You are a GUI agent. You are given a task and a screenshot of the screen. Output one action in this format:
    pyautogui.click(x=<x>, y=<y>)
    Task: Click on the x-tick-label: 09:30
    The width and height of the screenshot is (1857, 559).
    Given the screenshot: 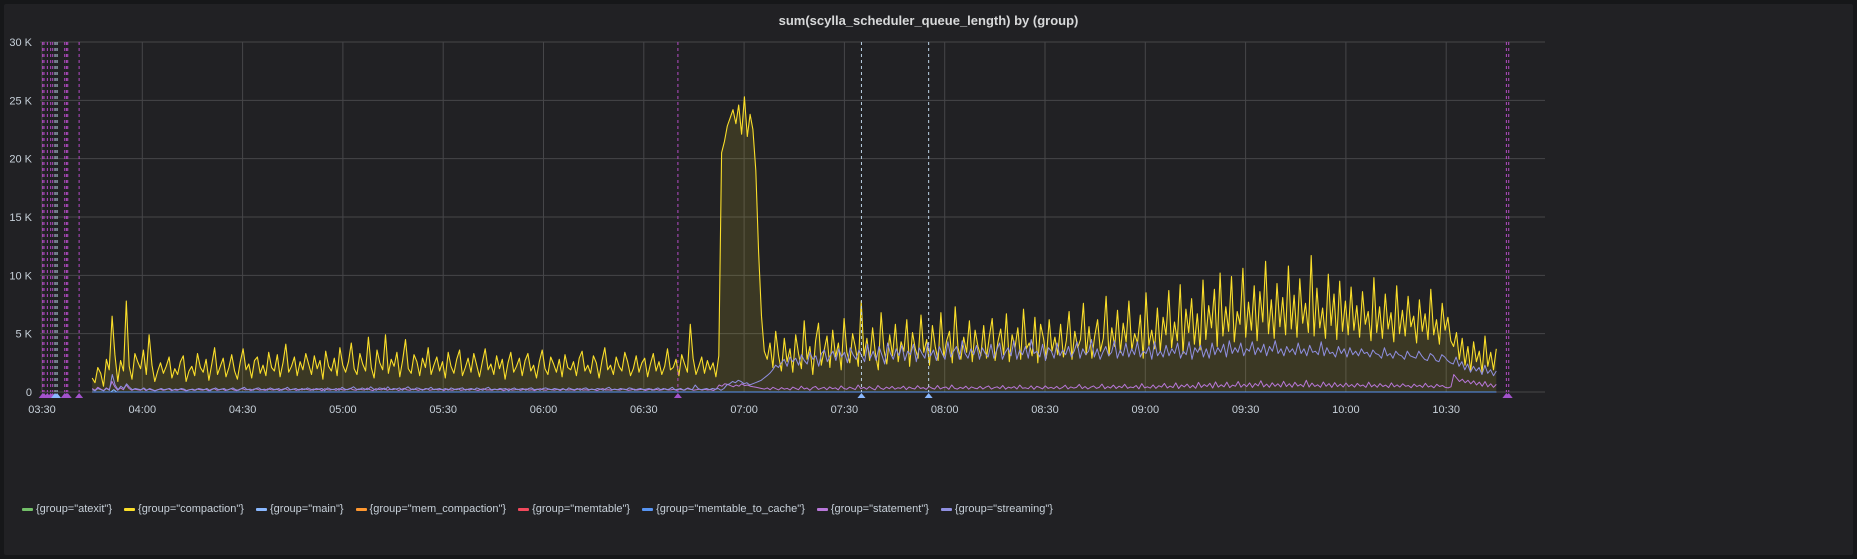 What is the action you would take?
    pyautogui.click(x=1246, y=410)
    